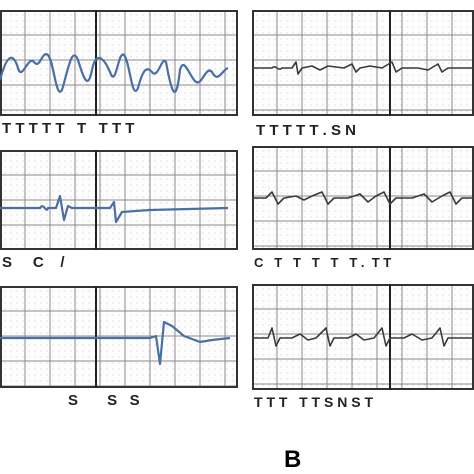  What do you see at coordinates (293, 459) in the screenshot?
I see `panel-label-b: B` at bounding box center [293, 459].